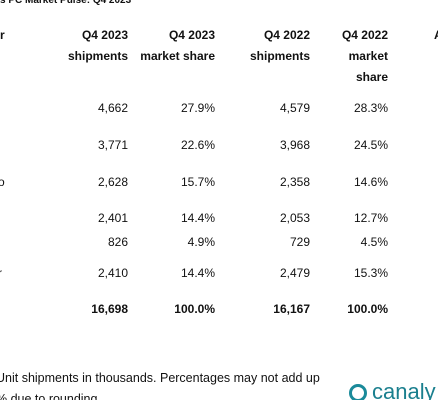 Image resolution: width=438 pixels, height=400 pixels. What do you see at coordinates (117, 242) in the screenshot?
I see `cell: 826` at bounding box center [117, 242].